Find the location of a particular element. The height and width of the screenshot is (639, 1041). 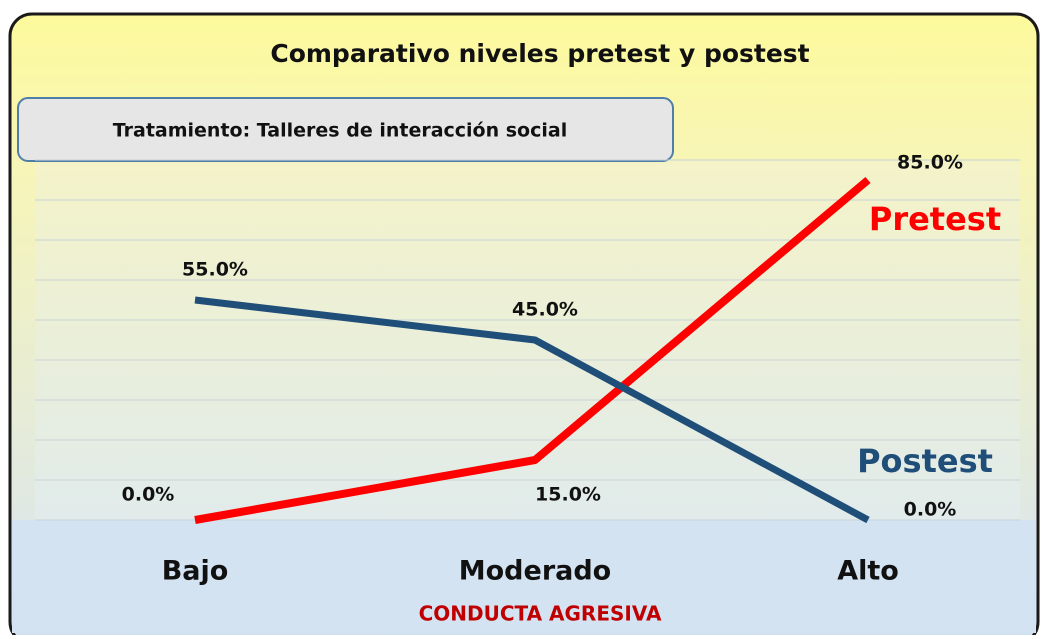

x-axis-label: CONDUCTA AGRESIVA is located at coordinates (540, 614).